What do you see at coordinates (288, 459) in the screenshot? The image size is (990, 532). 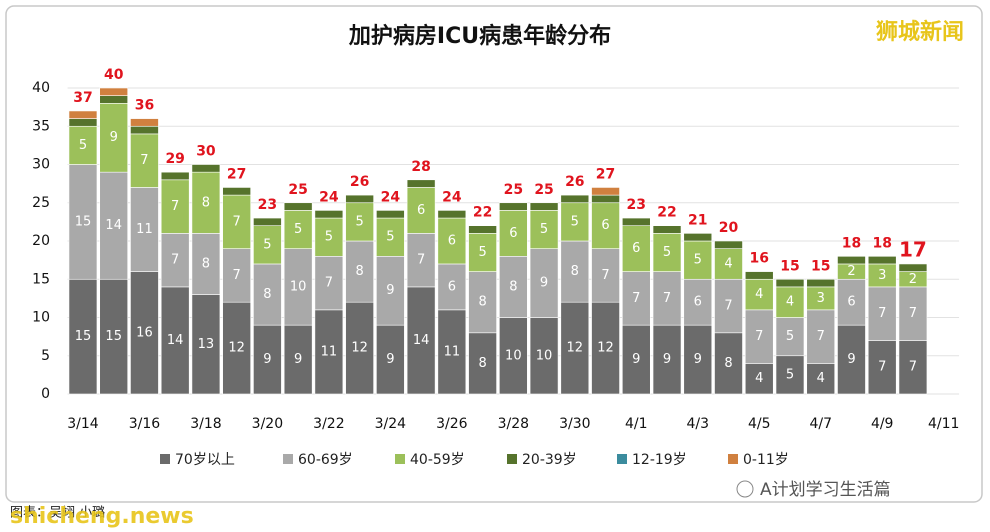 I see `legend-swatch` at bounding box center [288, 459].